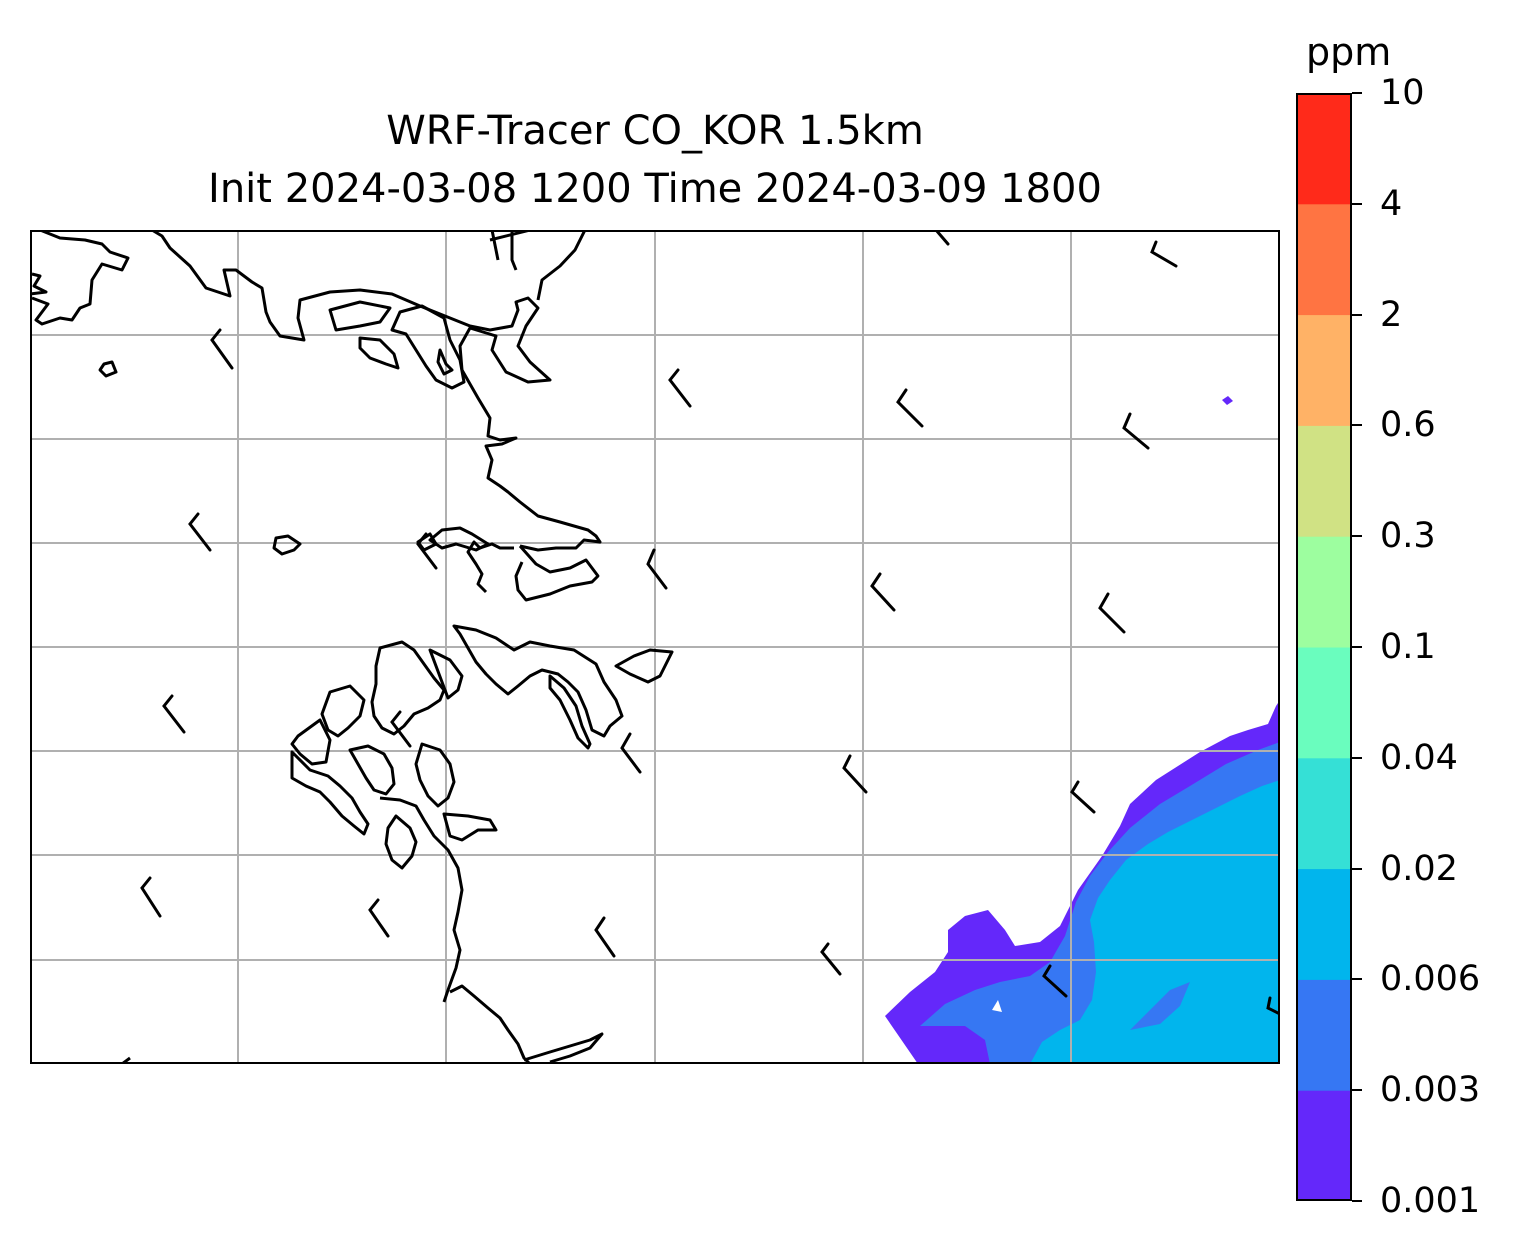 The height and width of the screenshot is (1256, 1528). What do you see at coordinates (1402, 93) in the screenshot?
I see `colorbar-tick-label: 10` at bounding box center [1402, 93].